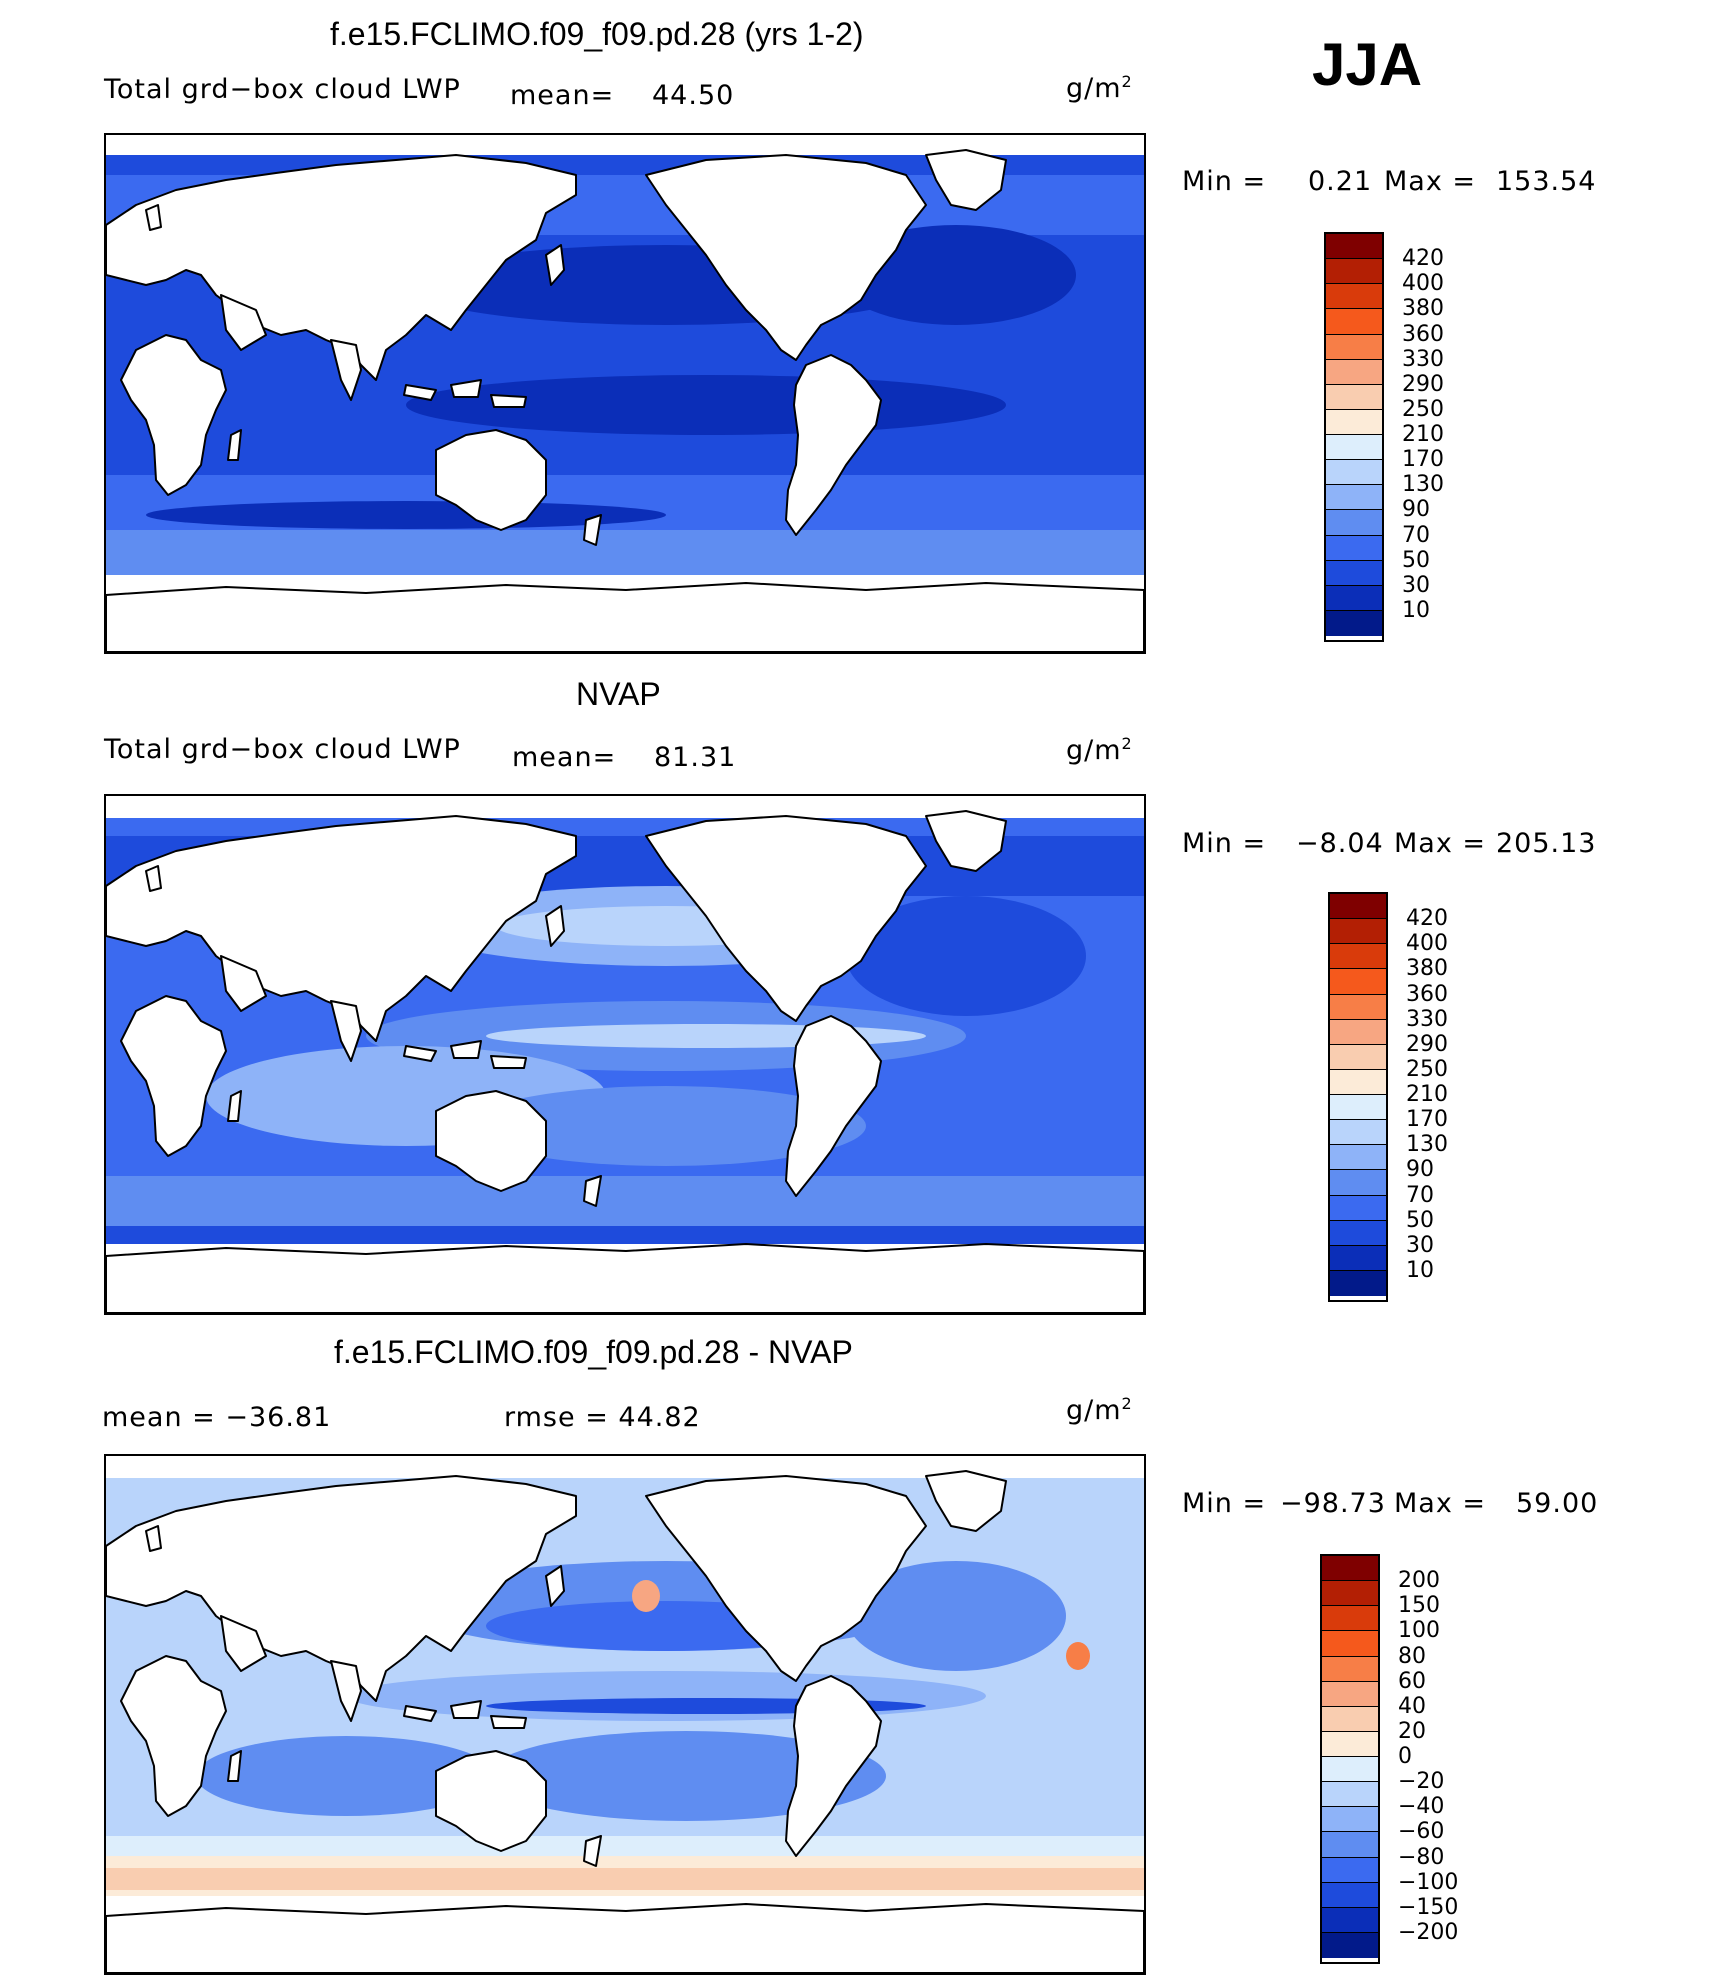  I want to click on colorbar-tick-label: −100, so click(1428, 1882).